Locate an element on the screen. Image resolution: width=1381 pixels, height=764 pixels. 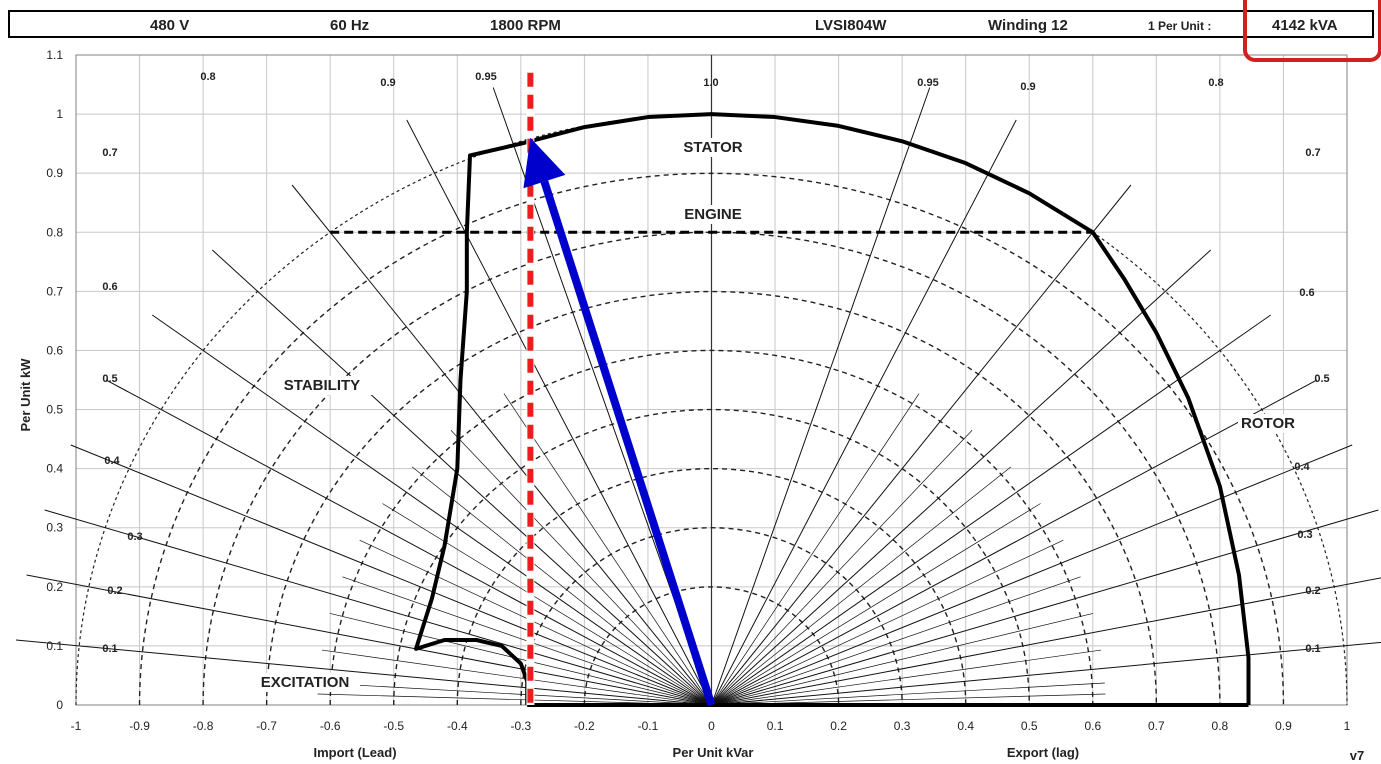
pf-label-left: 0.9 is located at coordinates (387, 83).